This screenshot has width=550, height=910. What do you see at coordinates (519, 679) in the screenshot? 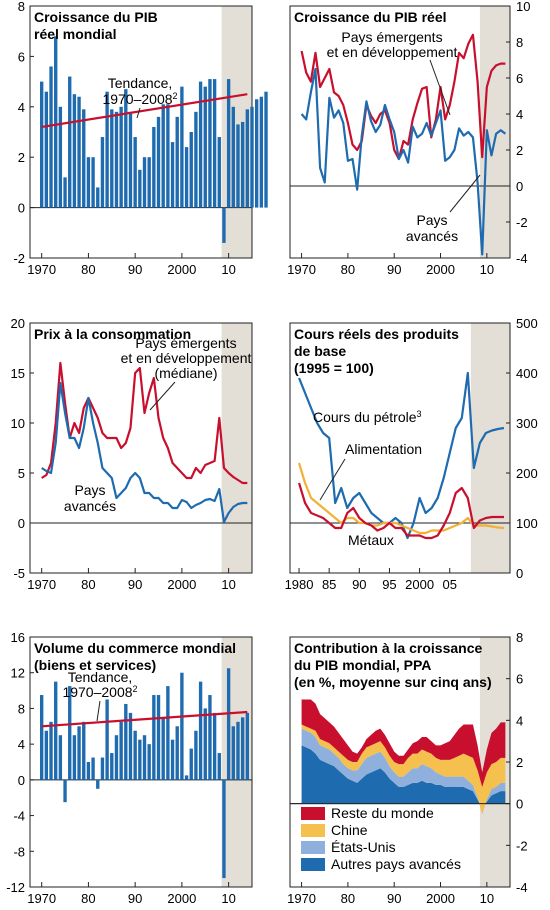
I see `y-tick-label: 6` at bounding box center [519, 679].